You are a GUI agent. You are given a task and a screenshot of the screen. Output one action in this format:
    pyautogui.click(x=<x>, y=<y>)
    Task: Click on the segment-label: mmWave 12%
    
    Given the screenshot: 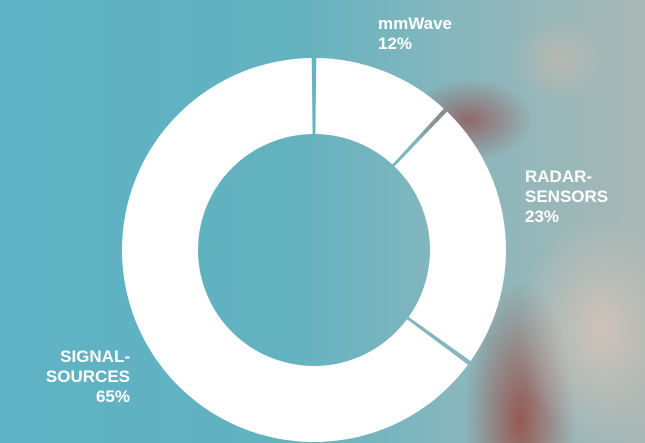 What is the action you would take?
    pyautogui.click(x=438, y=34)
    